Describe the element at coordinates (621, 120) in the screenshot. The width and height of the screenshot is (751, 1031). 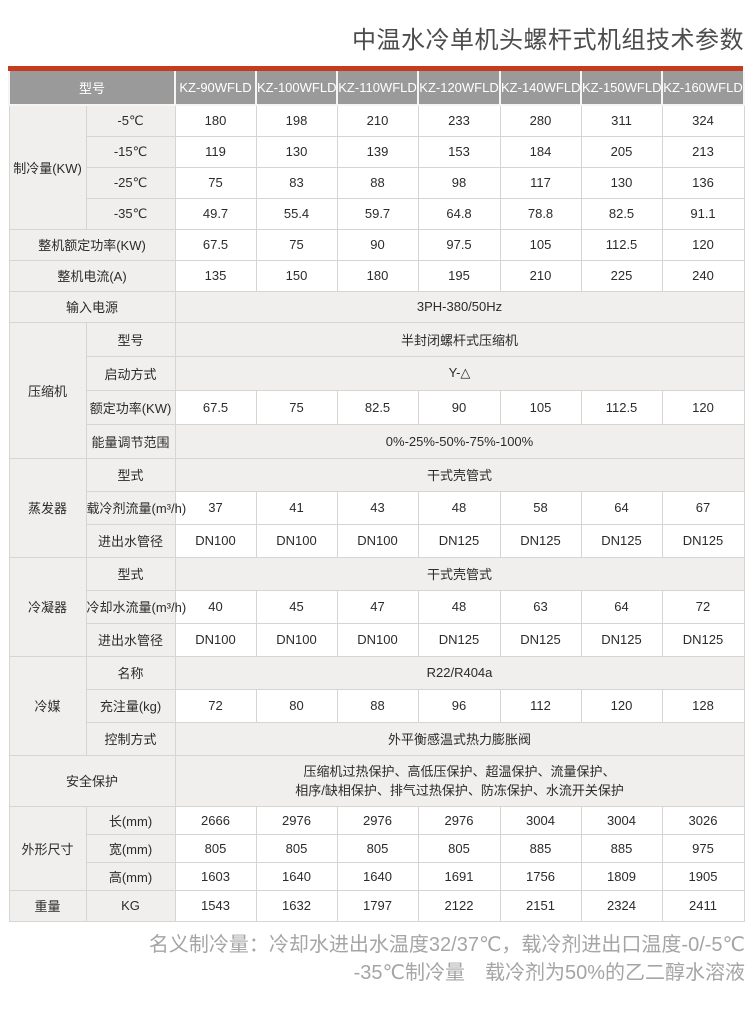
I see `cell-value: 311` at that location.